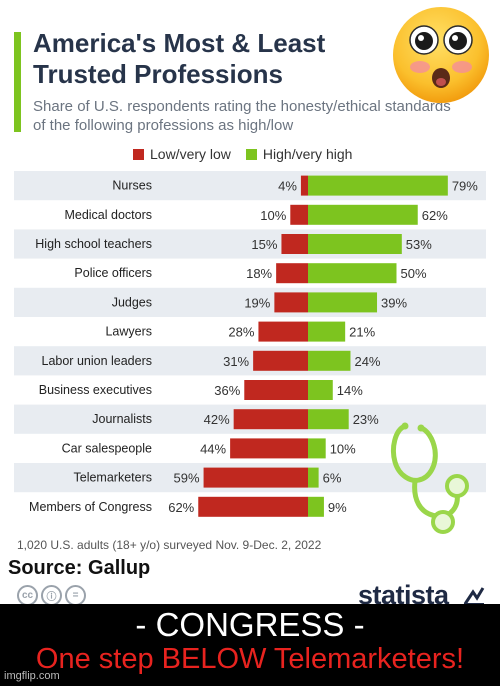 The height and width of the screenshot is (686, 500). I want to click on data-label-low: 36%, so click(227, 390).